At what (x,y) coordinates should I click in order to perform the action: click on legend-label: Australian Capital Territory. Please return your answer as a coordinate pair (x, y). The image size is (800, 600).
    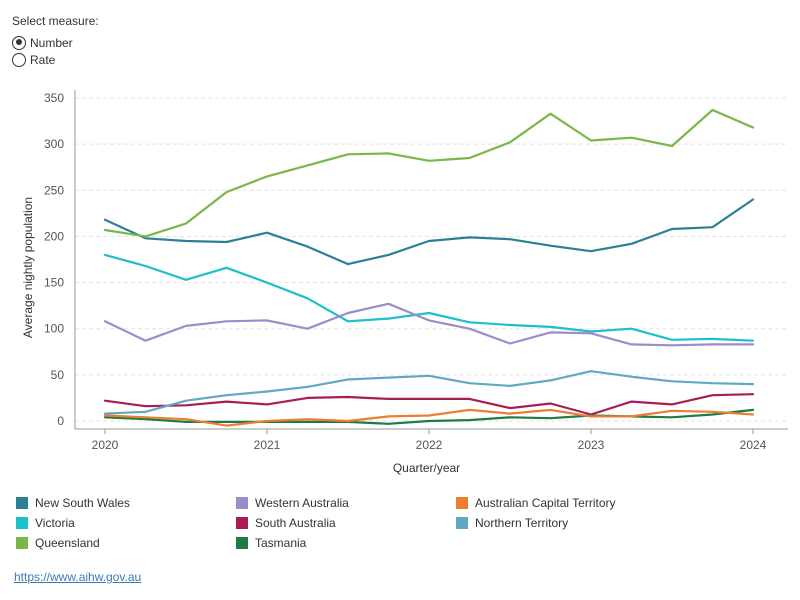
    Looking at the image, I should click on (545, 503).